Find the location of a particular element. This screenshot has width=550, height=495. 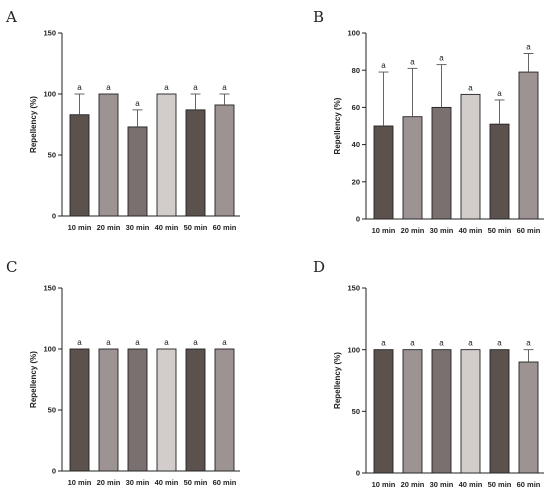

y-tick-label: 20 is located at coordinates (356, 181).